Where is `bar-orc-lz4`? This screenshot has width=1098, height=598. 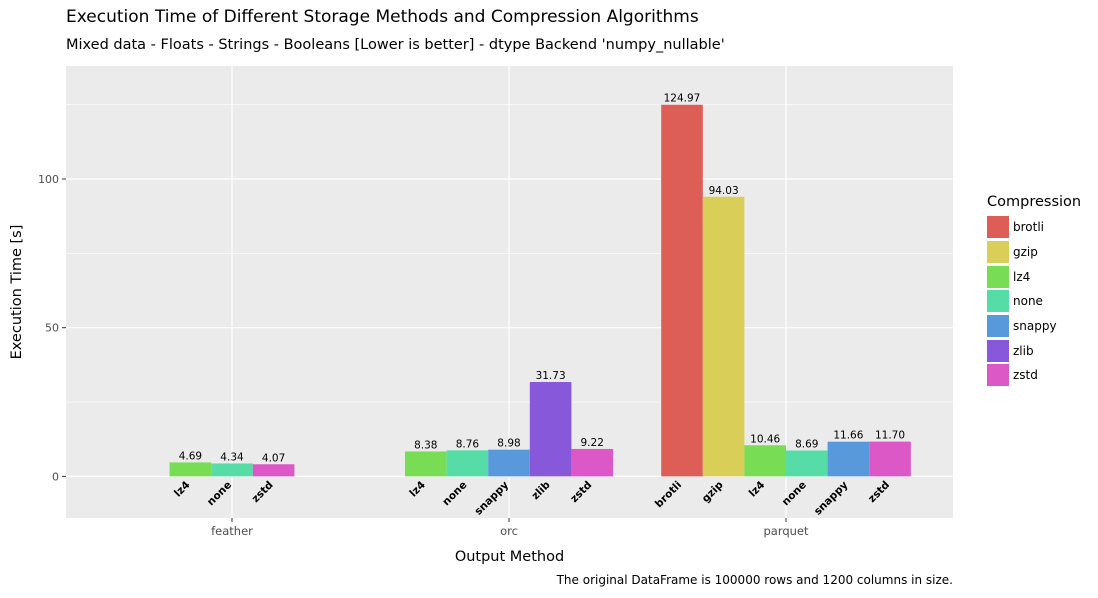 bar-orc-lz4 is located at coordinates (426, 464).